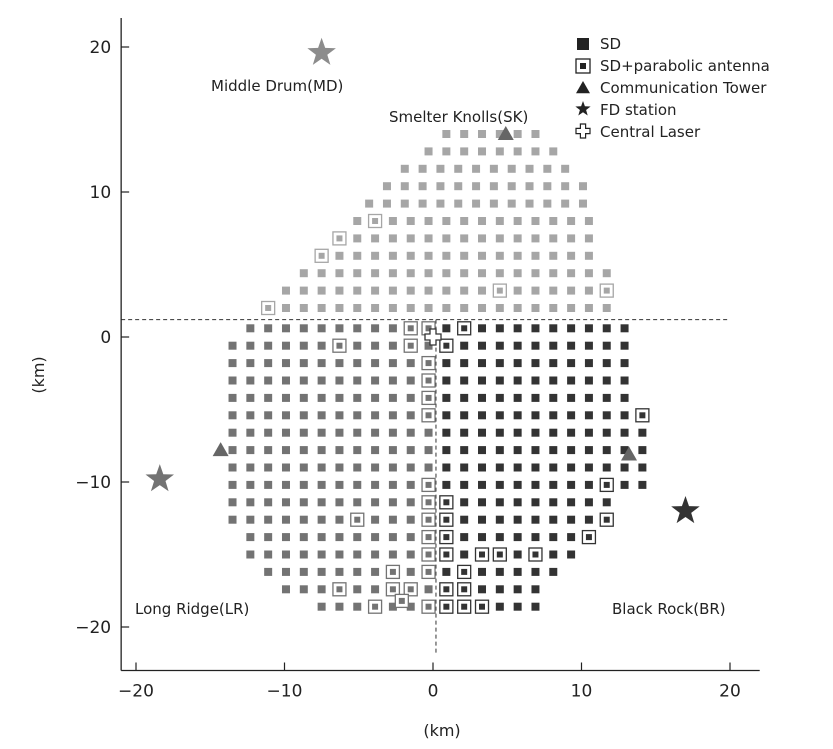 The image size is (833, 749). Describe the element at coordinates (583, 66) in the screenshot. I see `legend-marker-sd-antenna-core` at that location.